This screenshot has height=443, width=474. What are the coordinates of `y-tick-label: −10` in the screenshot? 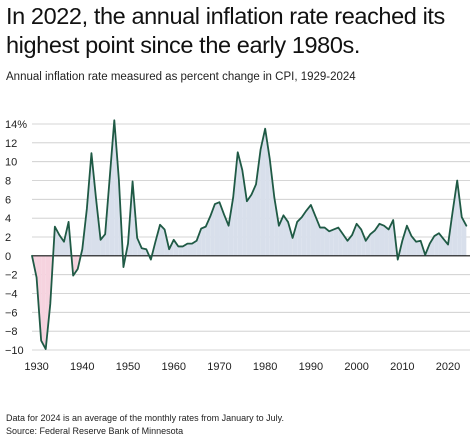 It's located at (14, 351).